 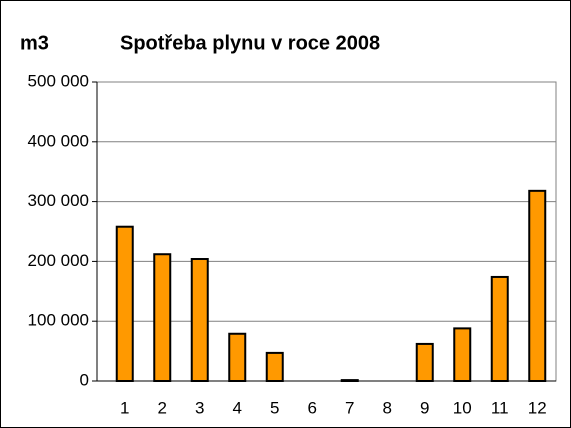 I want to click on x-tick-label: 12, so click(x=537, y=407).